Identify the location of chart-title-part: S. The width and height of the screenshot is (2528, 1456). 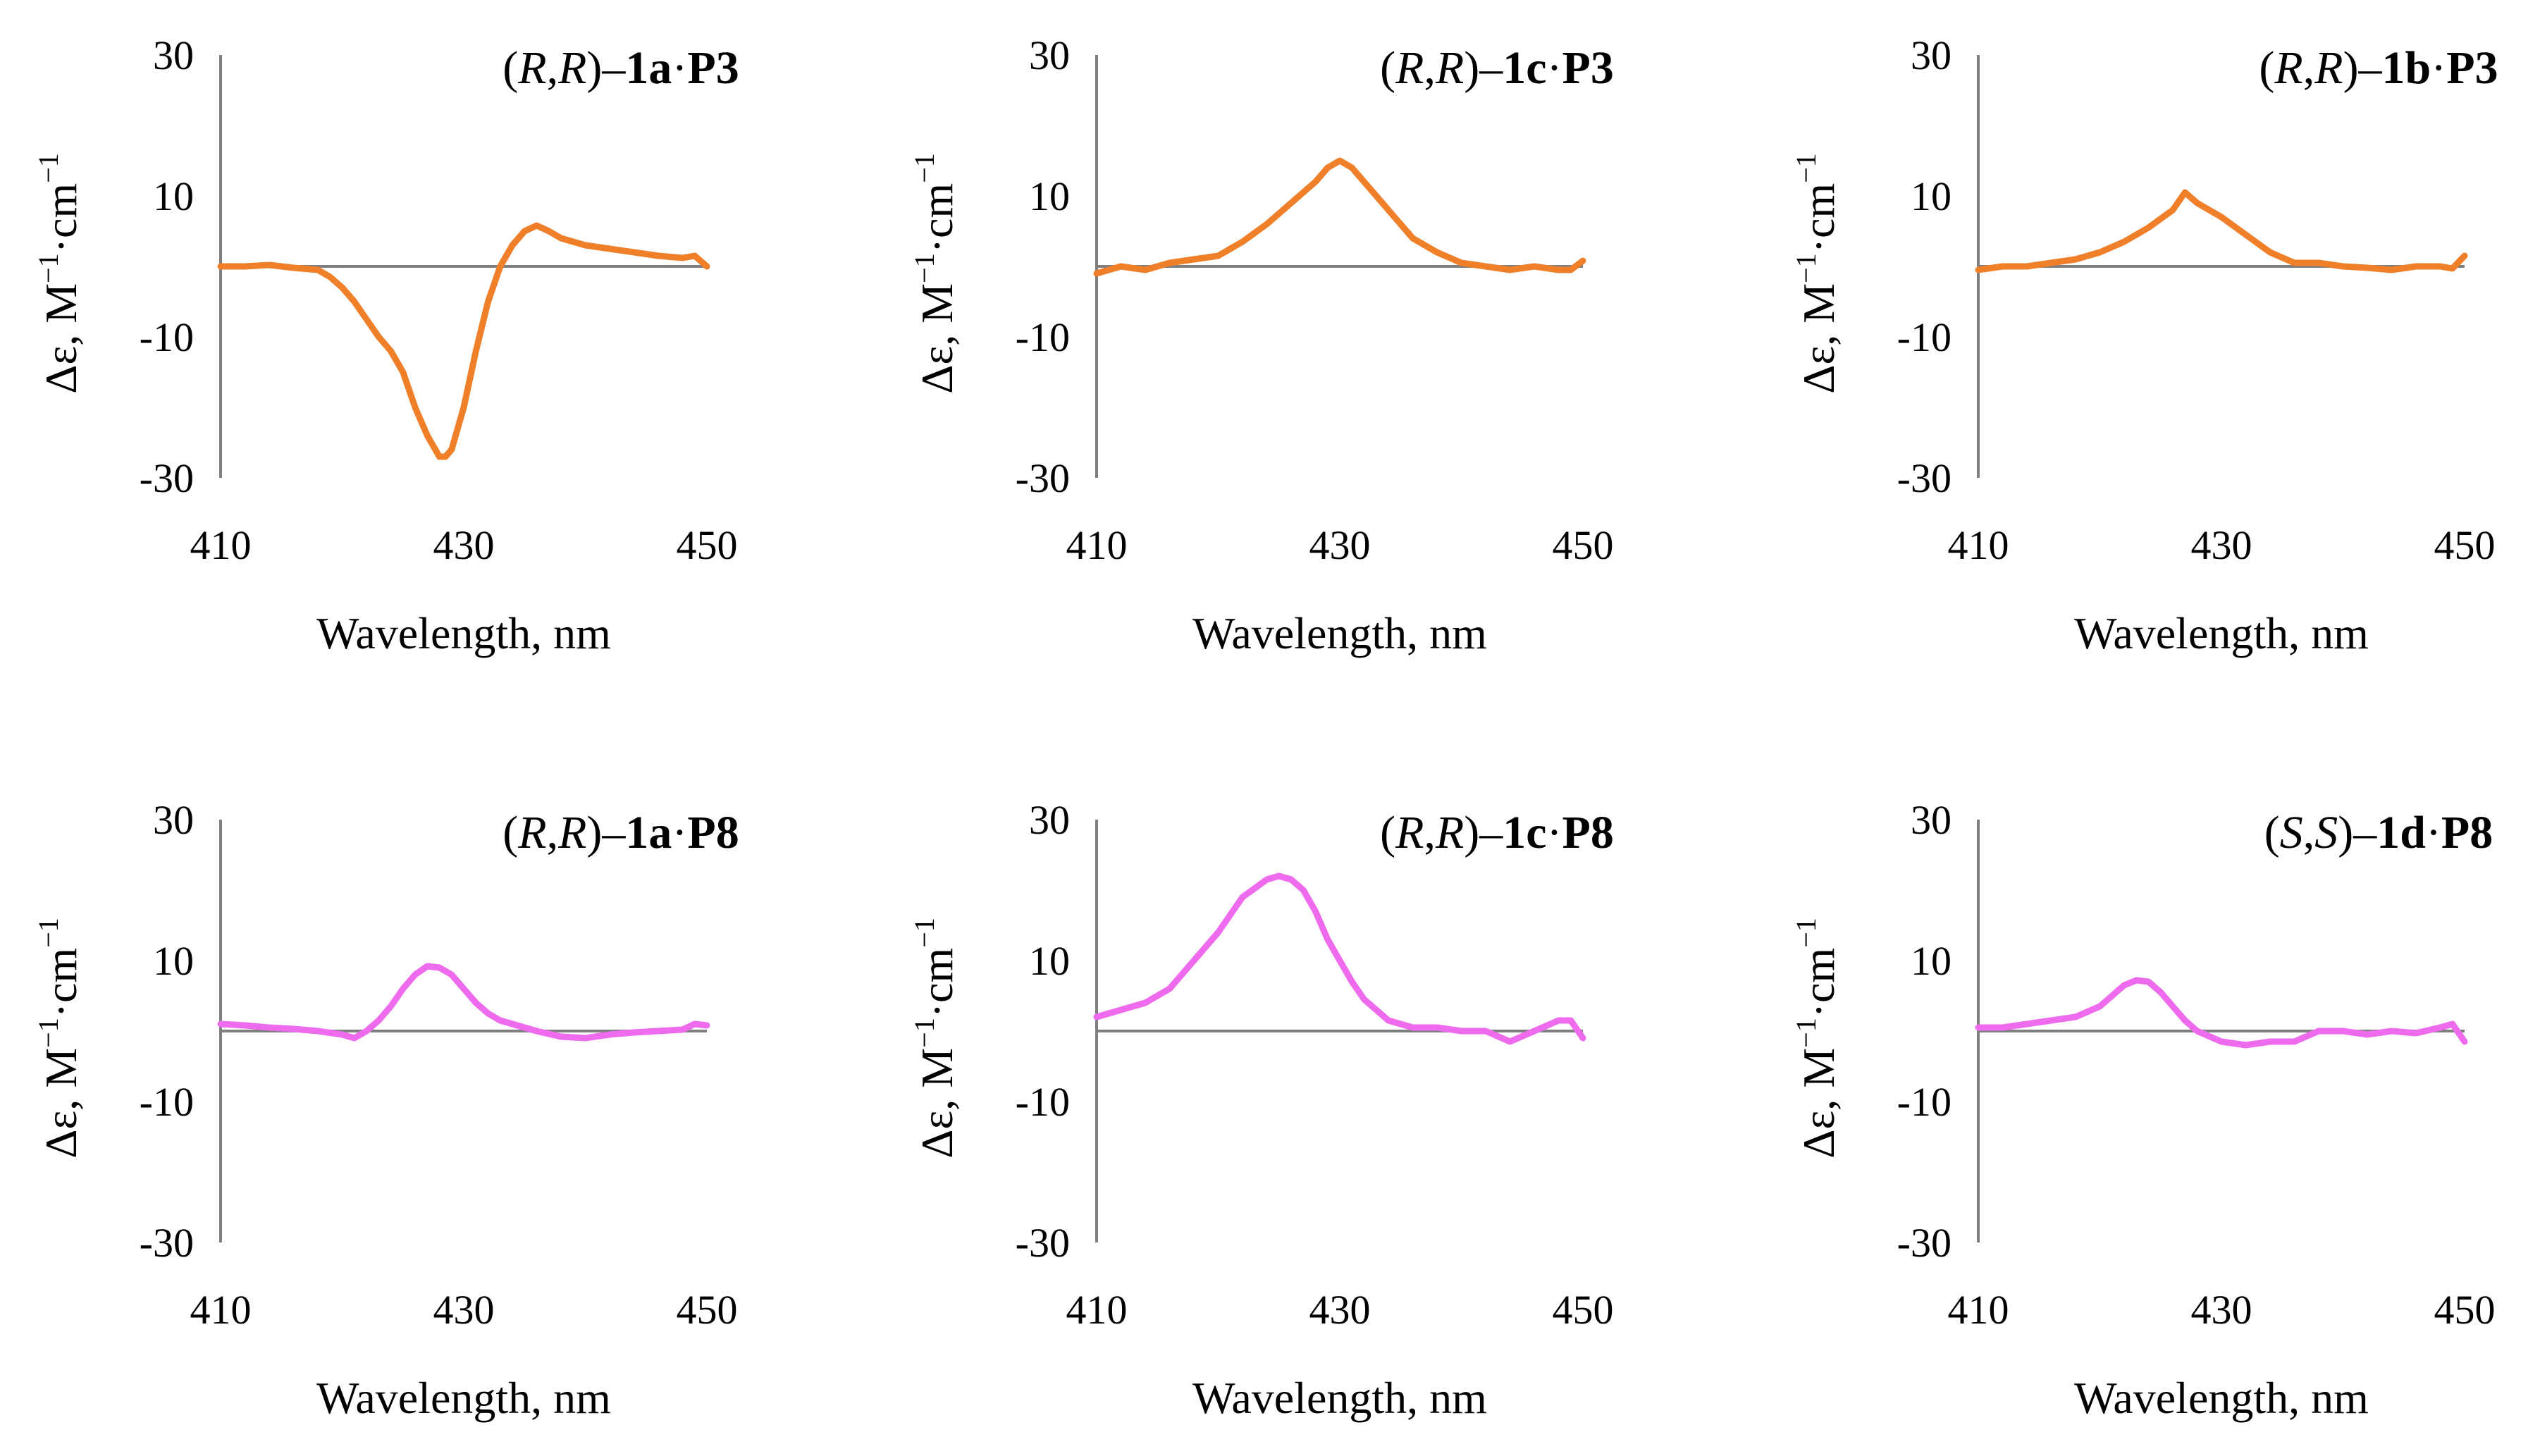
(2326, 832).